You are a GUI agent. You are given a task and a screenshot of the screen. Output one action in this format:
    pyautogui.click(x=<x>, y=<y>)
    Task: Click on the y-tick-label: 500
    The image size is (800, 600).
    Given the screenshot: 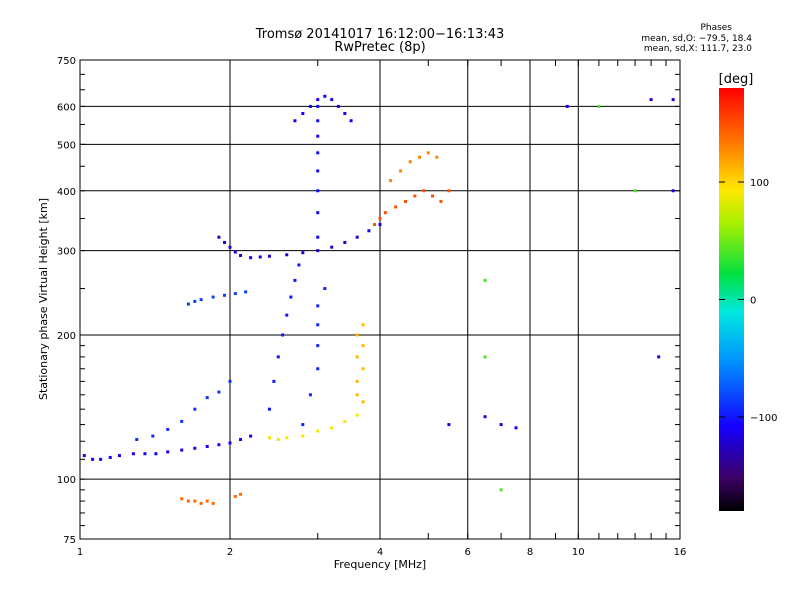 What is the action you would take?
    pyautogui.click(x=66, y=145)
    